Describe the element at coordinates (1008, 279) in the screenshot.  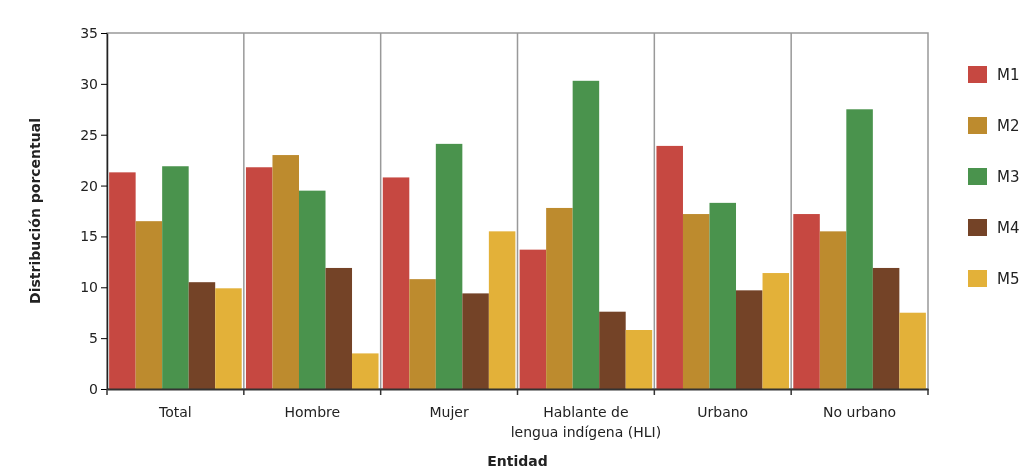
I see `legend-label: M5` at that location.